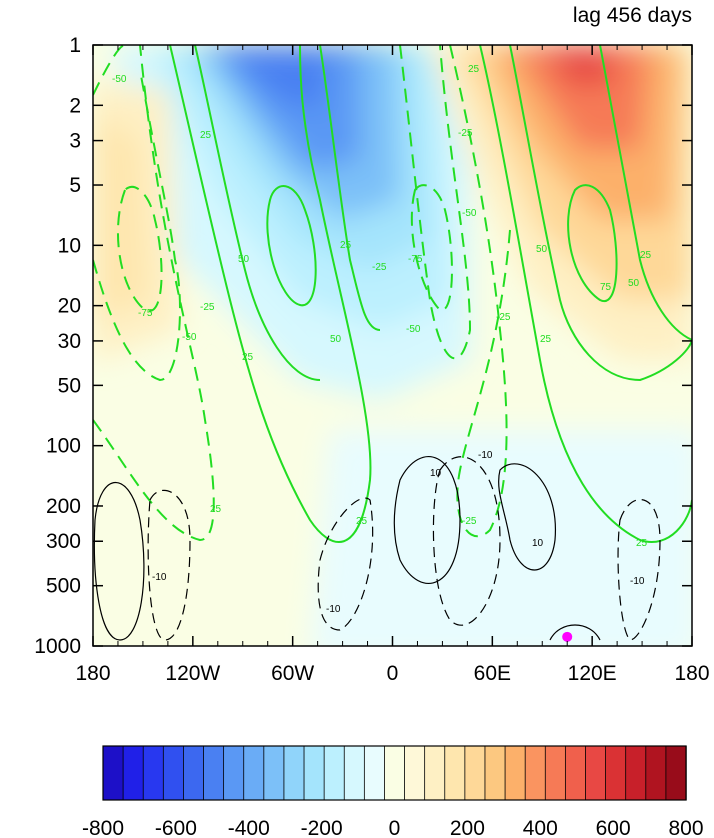 The width and height of the screenshot is (714, 838). I want to click on green-contour-label: -50, so click(189, 337).